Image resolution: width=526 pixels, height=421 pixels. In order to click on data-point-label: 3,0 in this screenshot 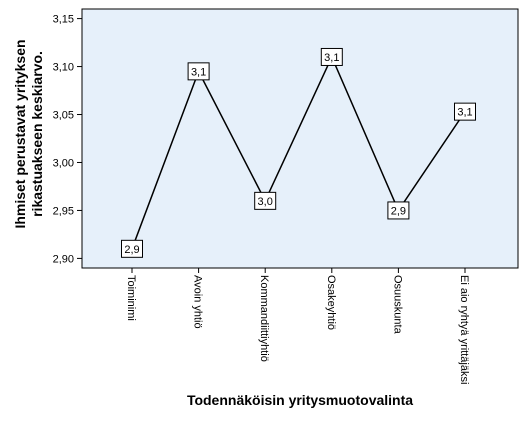, I will do `click(265, 200)`.